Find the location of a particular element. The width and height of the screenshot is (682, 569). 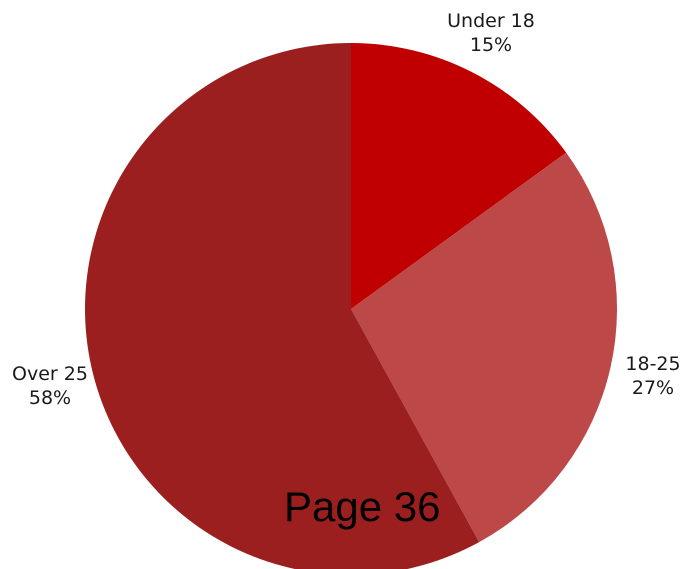

slice-category-label: Over 25 is located at coordinates (50, 374).